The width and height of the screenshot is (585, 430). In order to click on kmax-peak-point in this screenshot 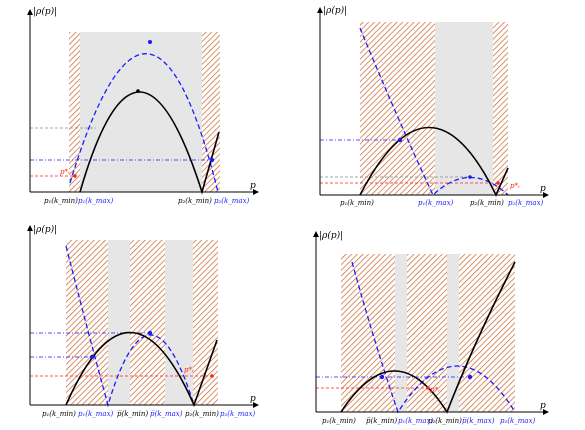, I will do `click(150, 42)`.